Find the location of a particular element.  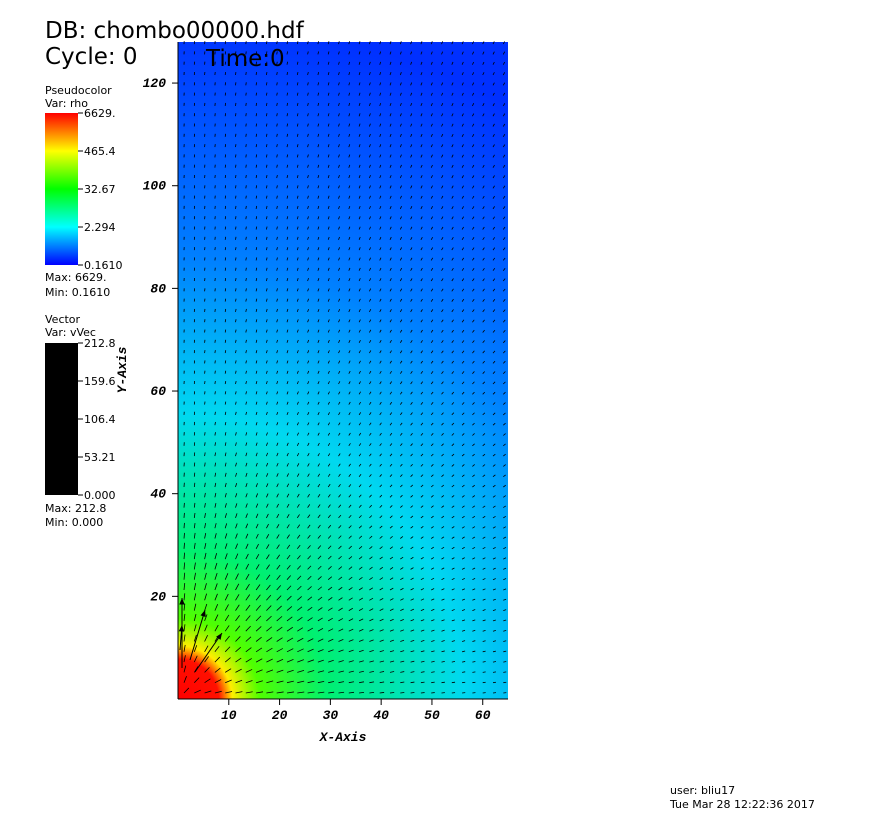

legend-var: Var: rho is located at coordinates (66, 103).